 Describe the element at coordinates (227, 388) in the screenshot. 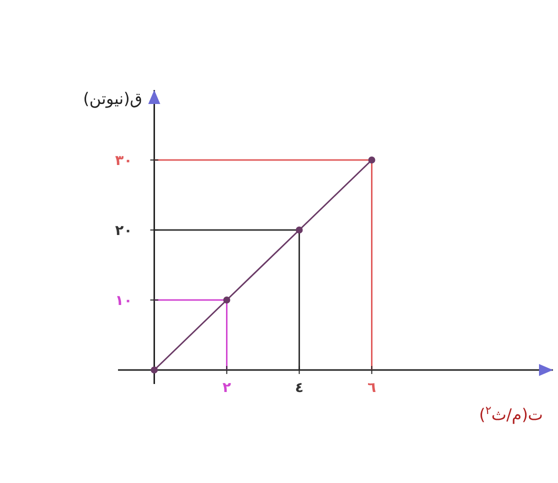

I see `x-tick-label: ٢` at that location.